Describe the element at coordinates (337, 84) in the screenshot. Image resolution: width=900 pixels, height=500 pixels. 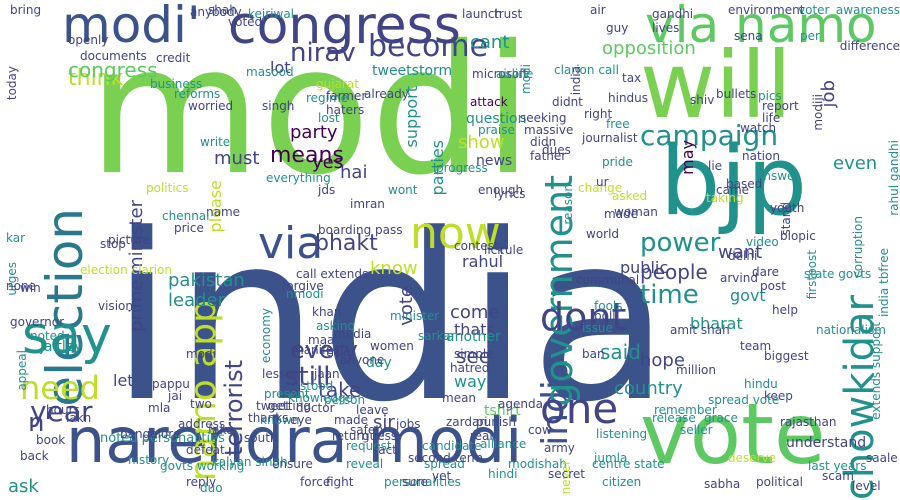
I see `cloud-word: gujarat` at that location.